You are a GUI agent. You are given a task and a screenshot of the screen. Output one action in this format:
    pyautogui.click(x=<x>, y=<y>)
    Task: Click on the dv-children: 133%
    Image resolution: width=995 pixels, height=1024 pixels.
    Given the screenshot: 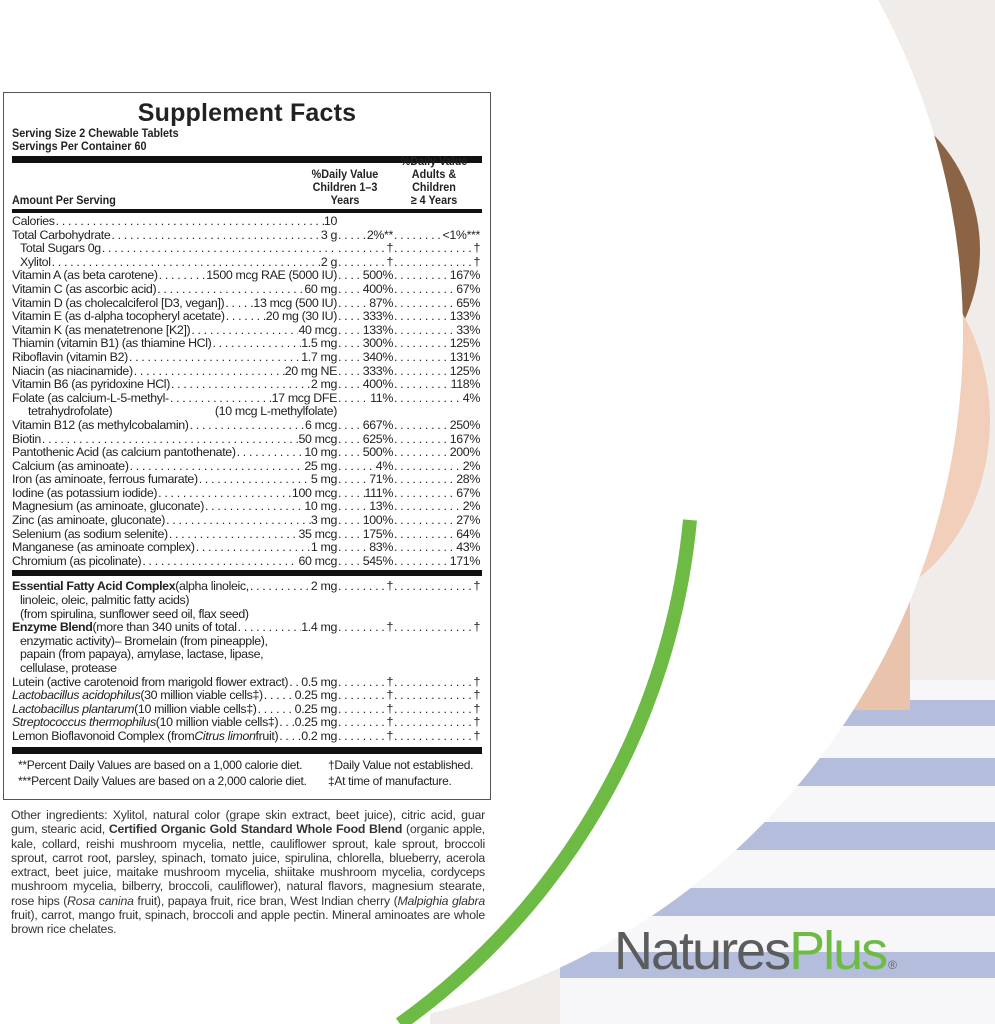 What is the action you would take?
    pyautogui.click(x=365, y=330)
    